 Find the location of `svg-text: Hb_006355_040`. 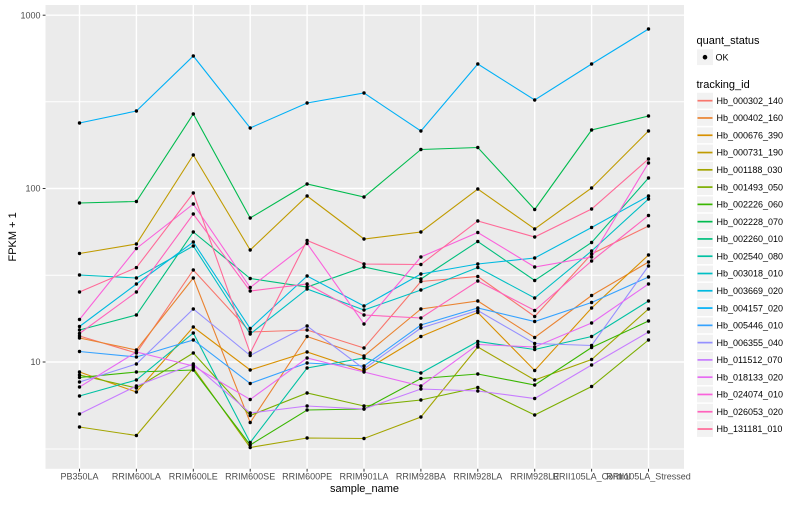

svg-text: Hb_006355_040 is located at coordinates (750, 343).